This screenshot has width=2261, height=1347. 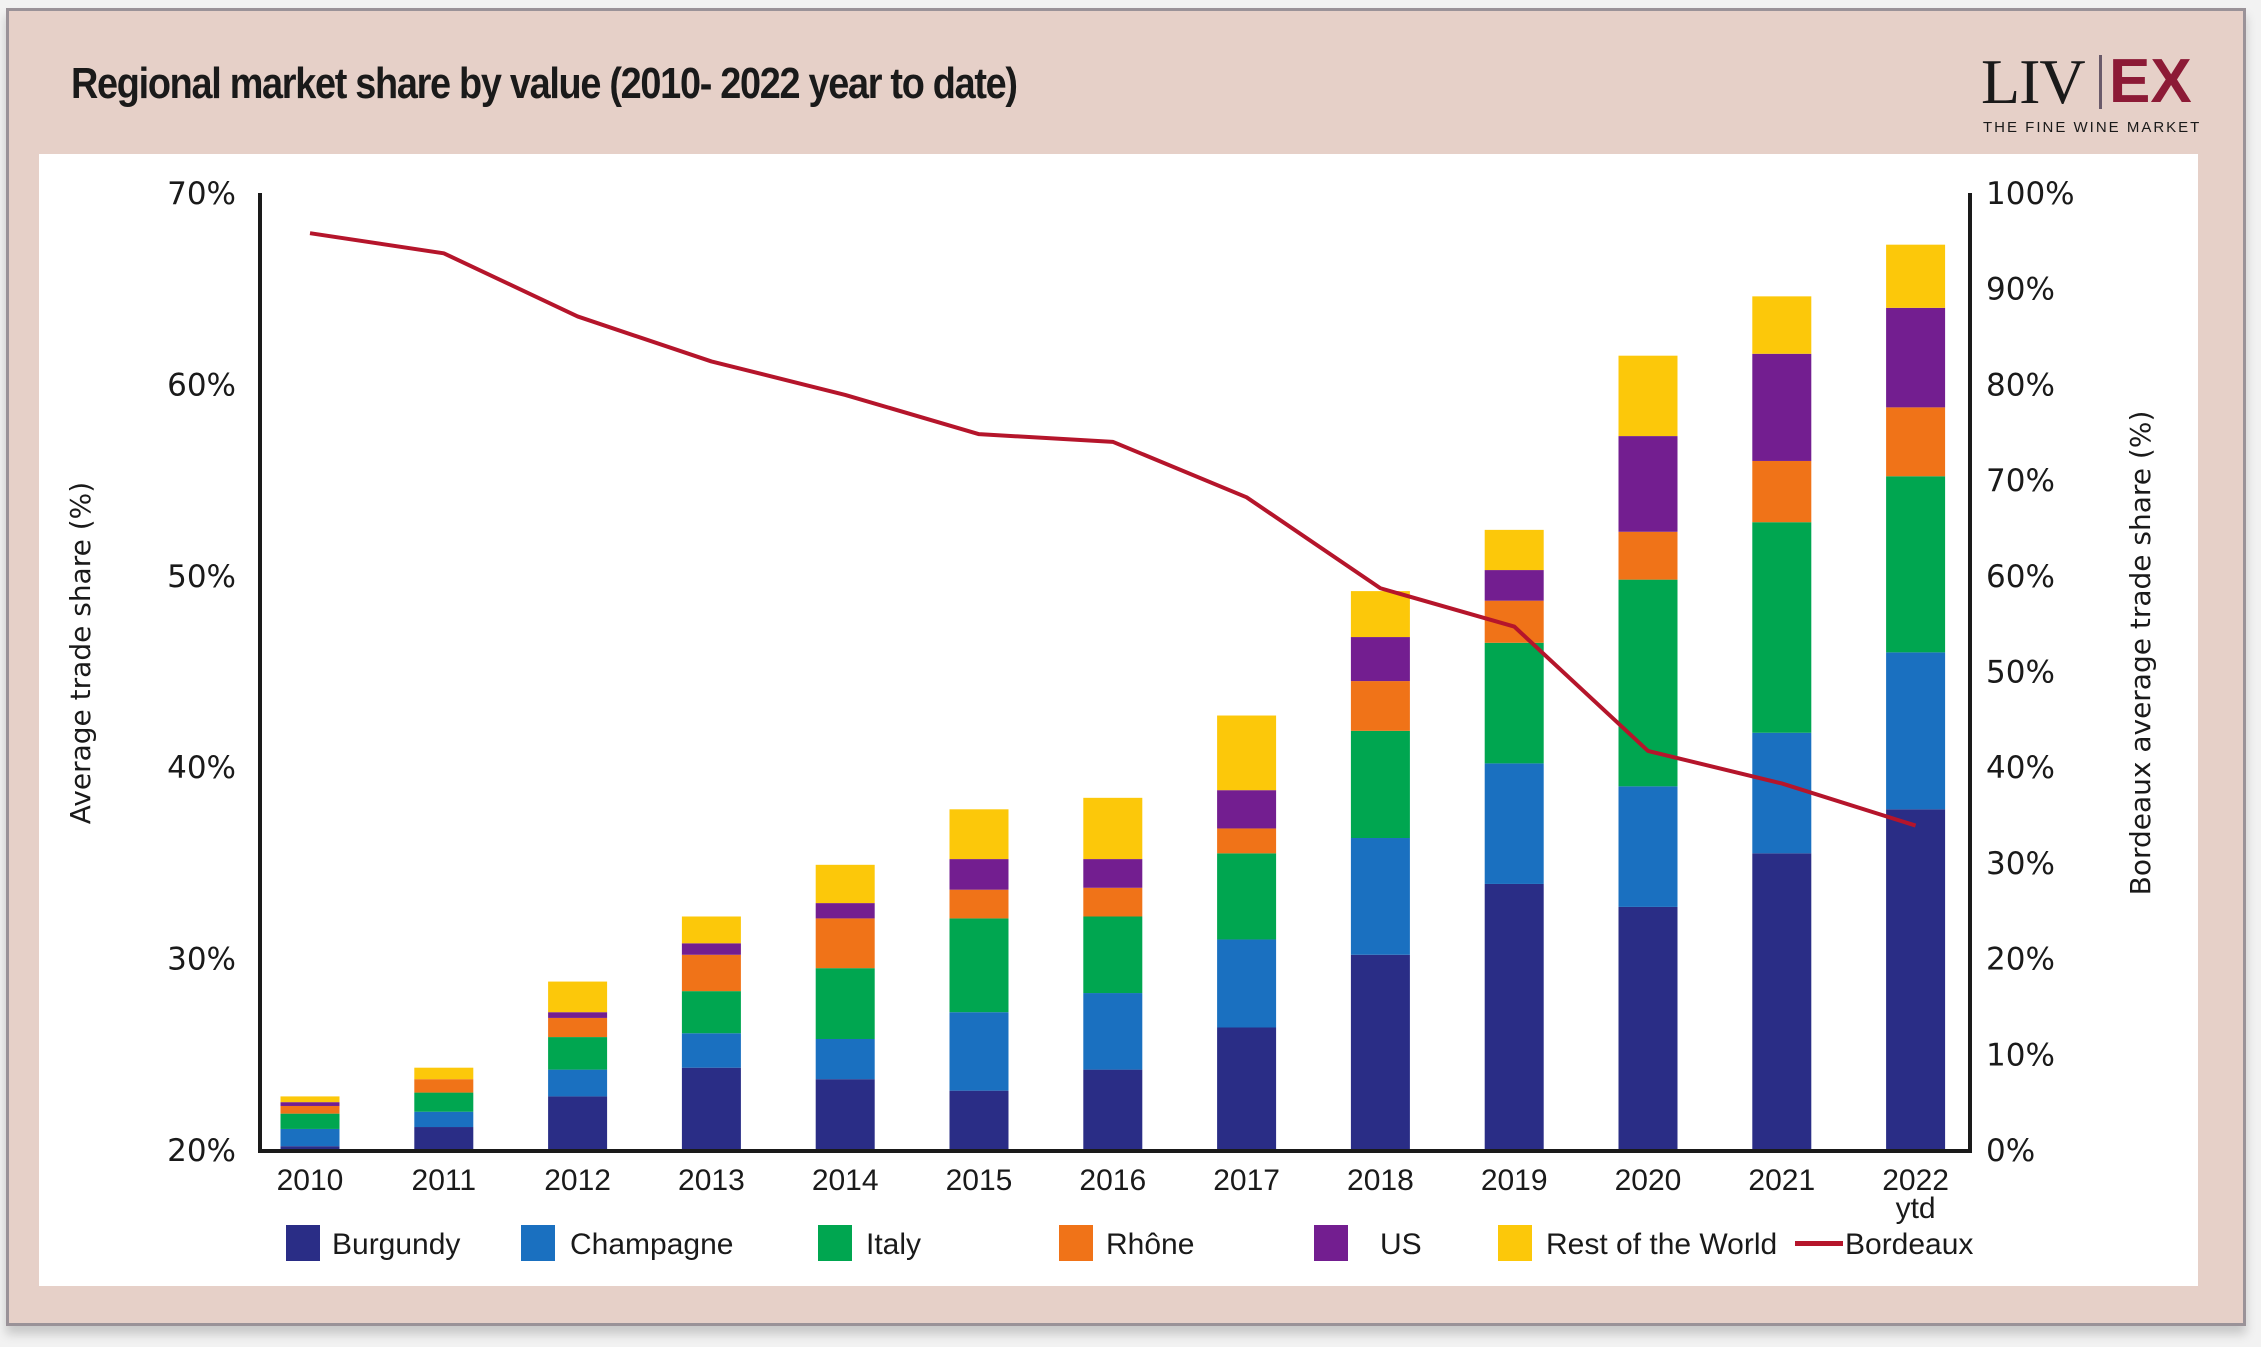 I want to click on bar-segment-champagne-2018, so click(x=1380, y=896).